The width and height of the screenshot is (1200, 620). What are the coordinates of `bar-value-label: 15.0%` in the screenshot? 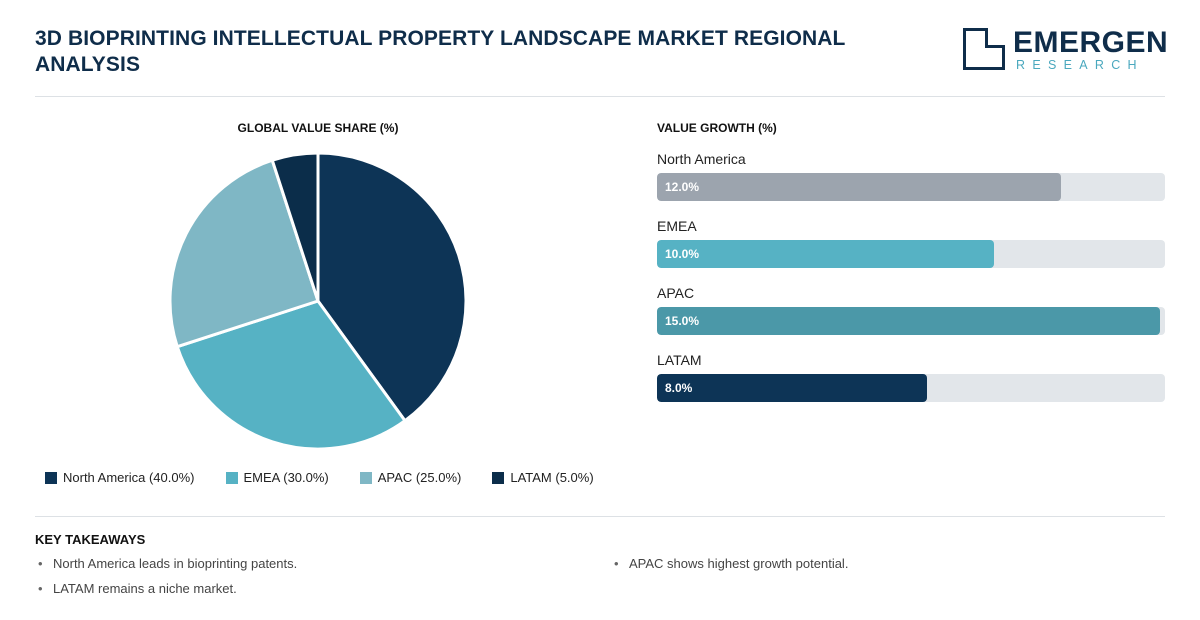 It's located at (682, 321).